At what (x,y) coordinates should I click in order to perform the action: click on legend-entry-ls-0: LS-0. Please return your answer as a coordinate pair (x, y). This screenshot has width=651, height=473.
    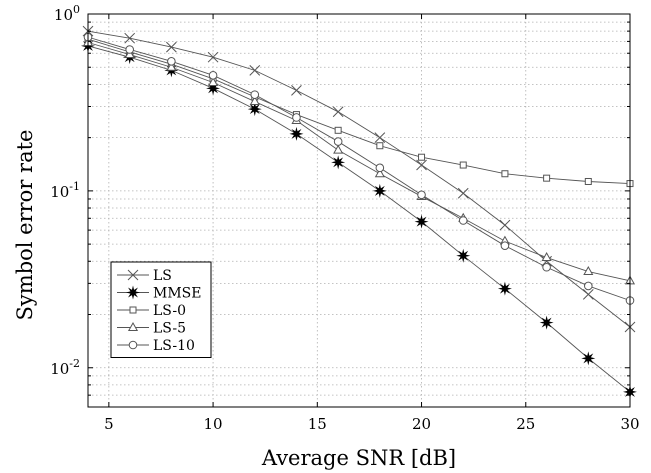
    Looking at the image, I should click on (151, 311).